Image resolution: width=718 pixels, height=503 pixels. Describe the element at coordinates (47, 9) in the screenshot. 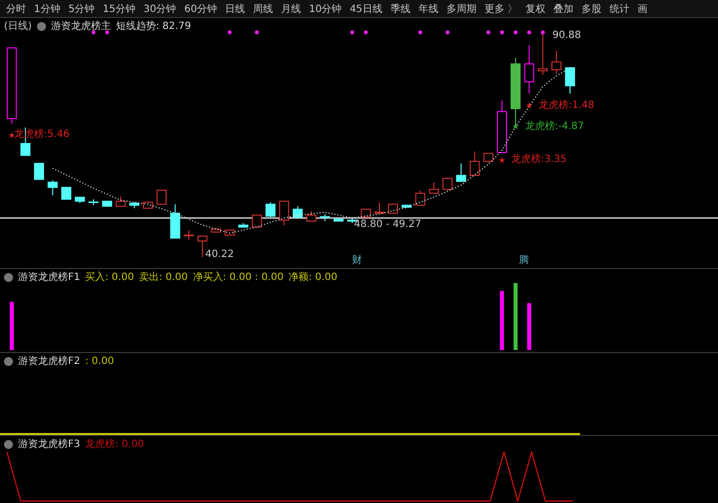

I see `text: 1分钟` at that location.